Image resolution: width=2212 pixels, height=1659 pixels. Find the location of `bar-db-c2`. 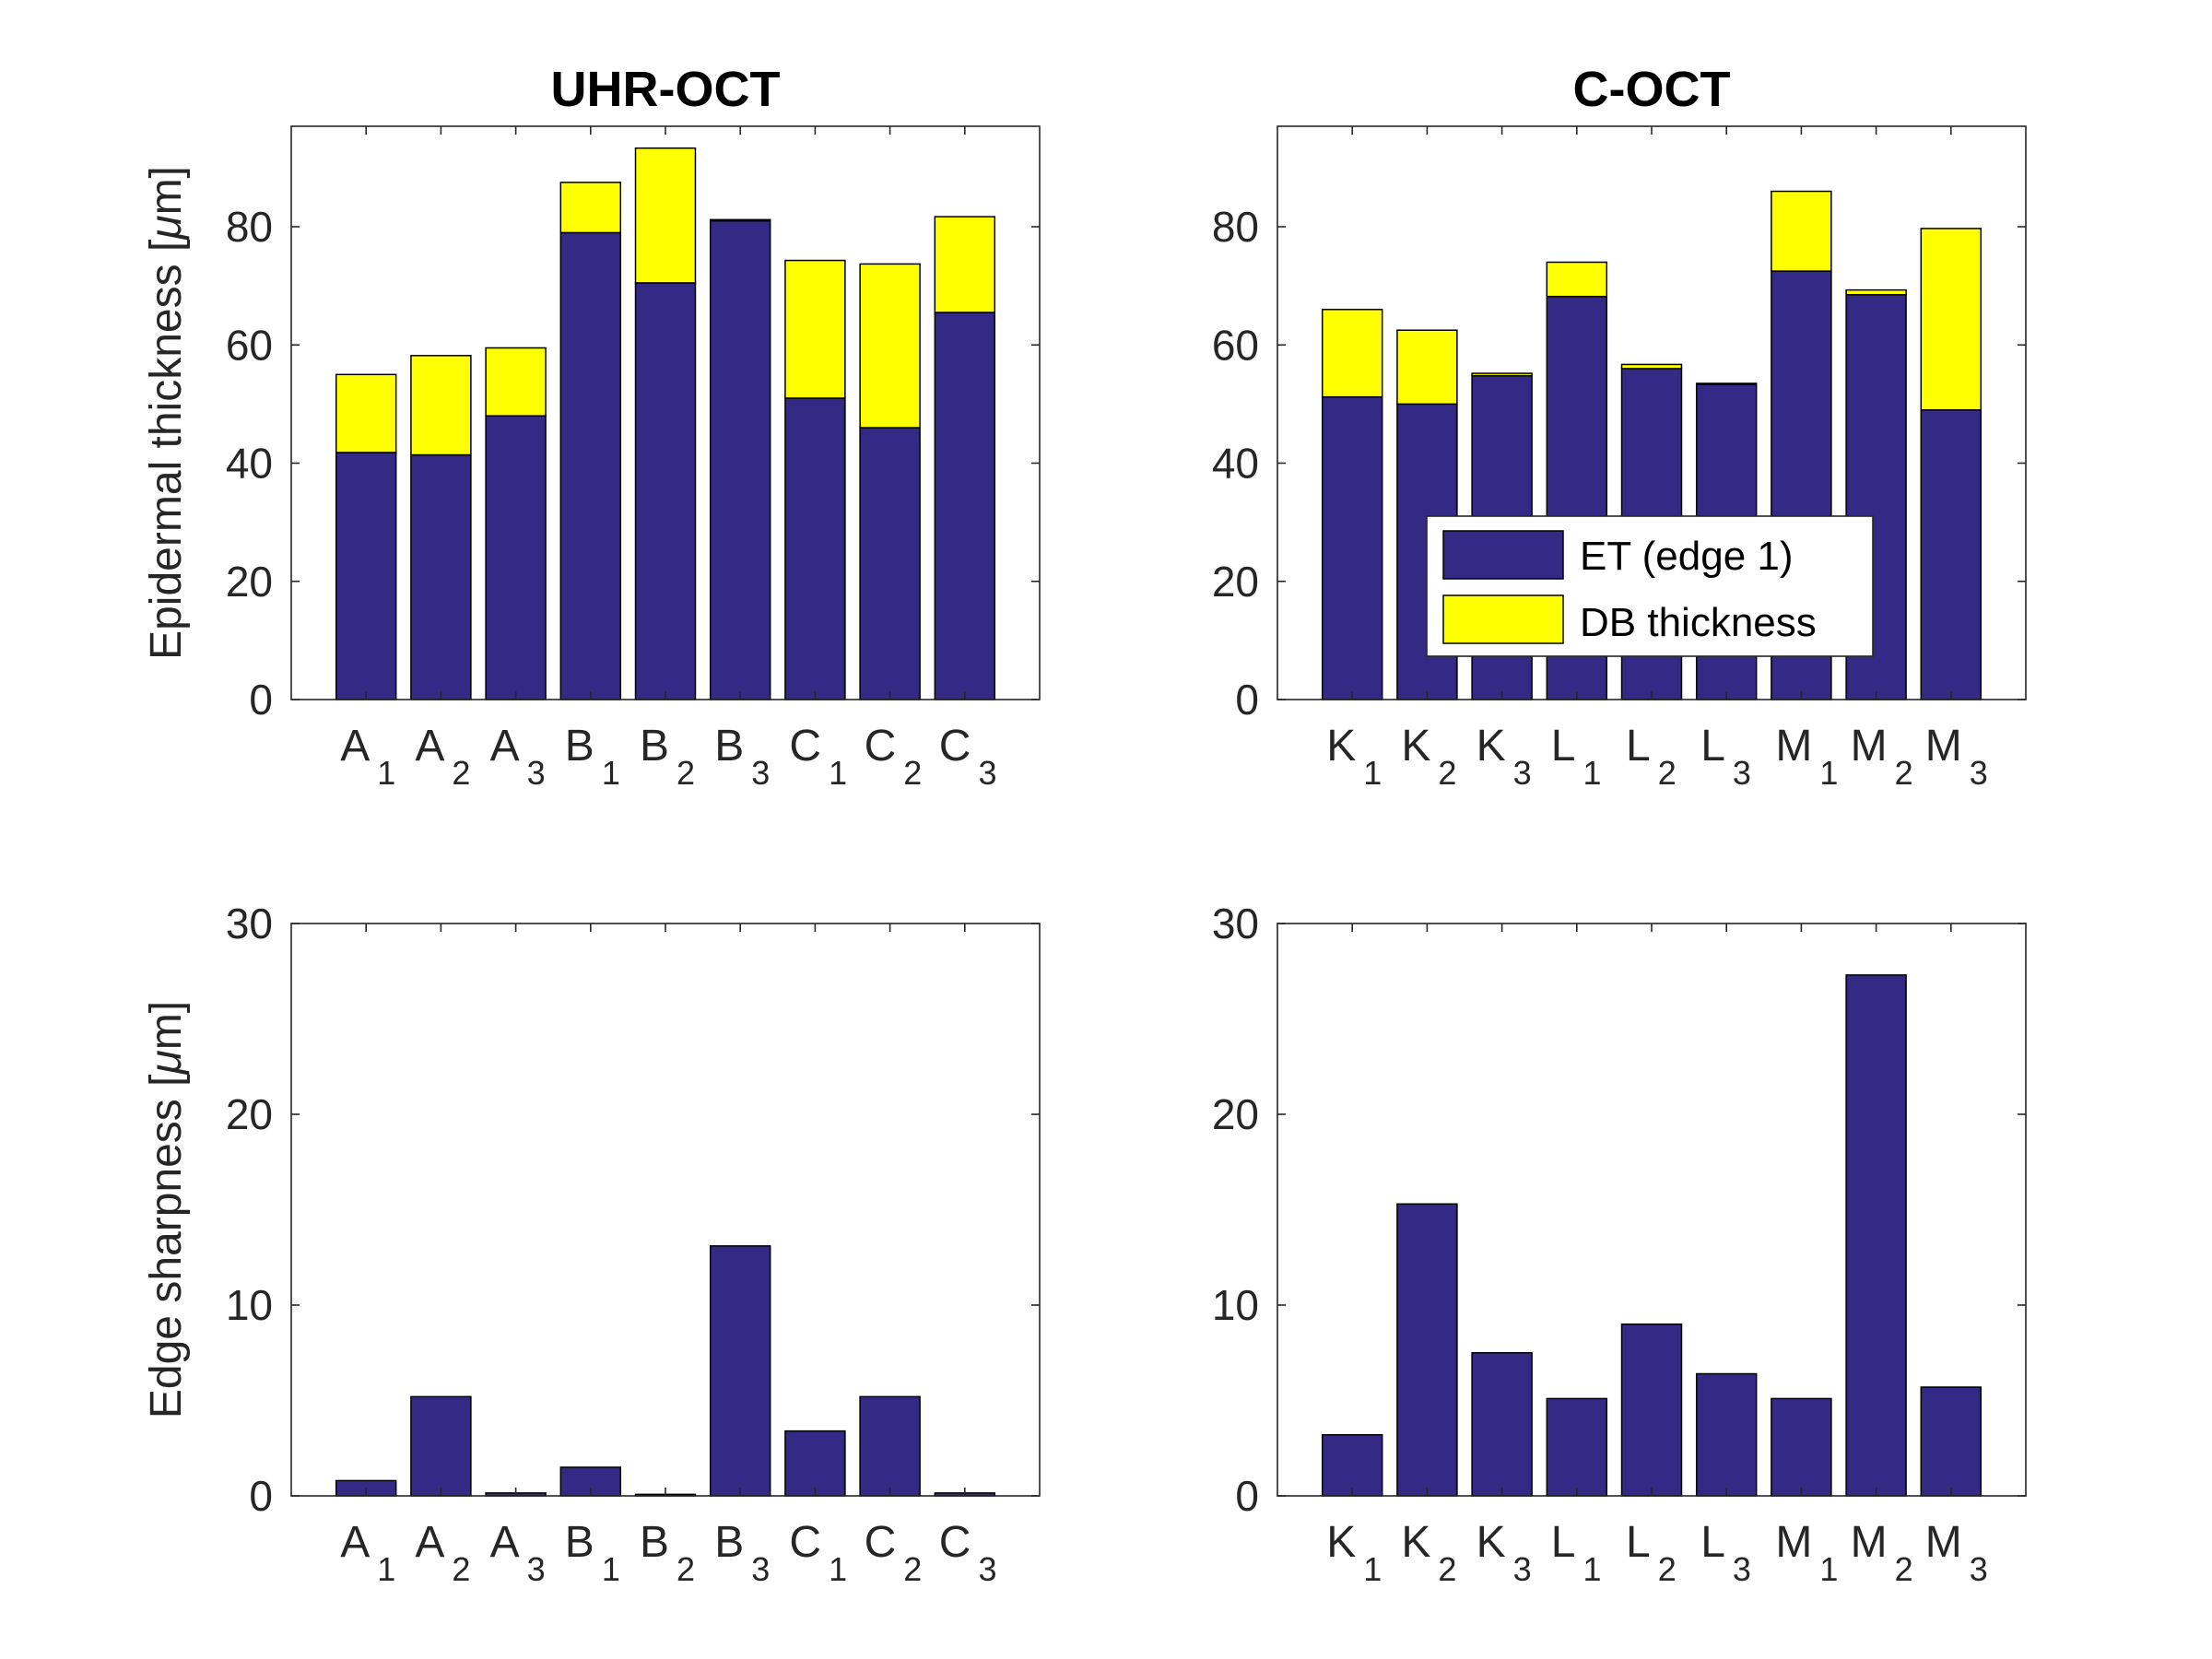

bar-db-c2 is located at coordinates (890, 346).